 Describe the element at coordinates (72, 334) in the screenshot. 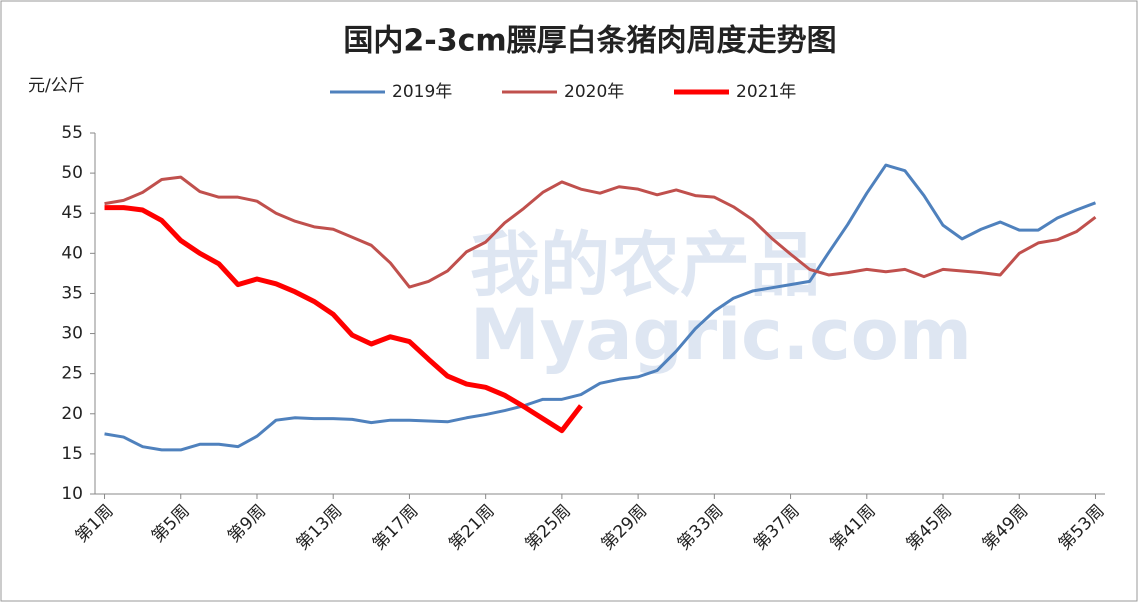

I see `y-tick-label: 30` at that location.